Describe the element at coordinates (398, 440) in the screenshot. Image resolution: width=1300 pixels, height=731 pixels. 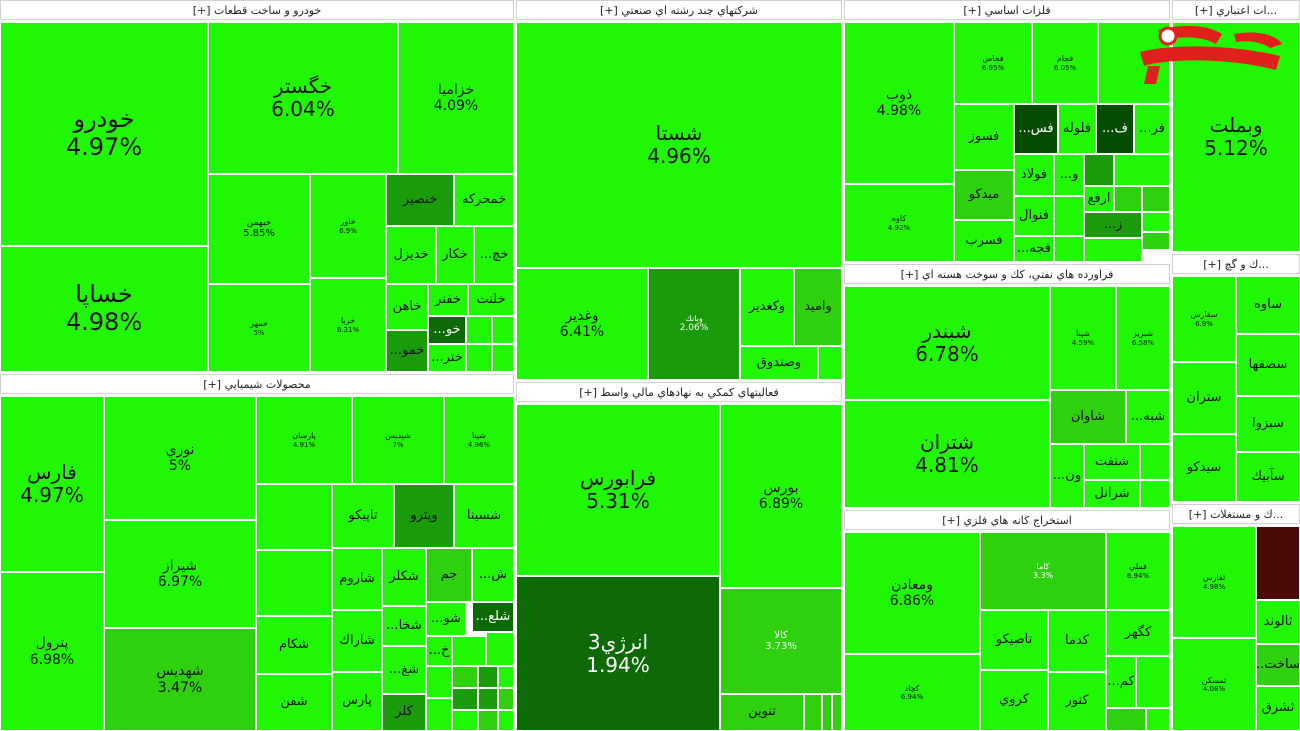
I see `tile-chem2: شپديس 7%` at that location.